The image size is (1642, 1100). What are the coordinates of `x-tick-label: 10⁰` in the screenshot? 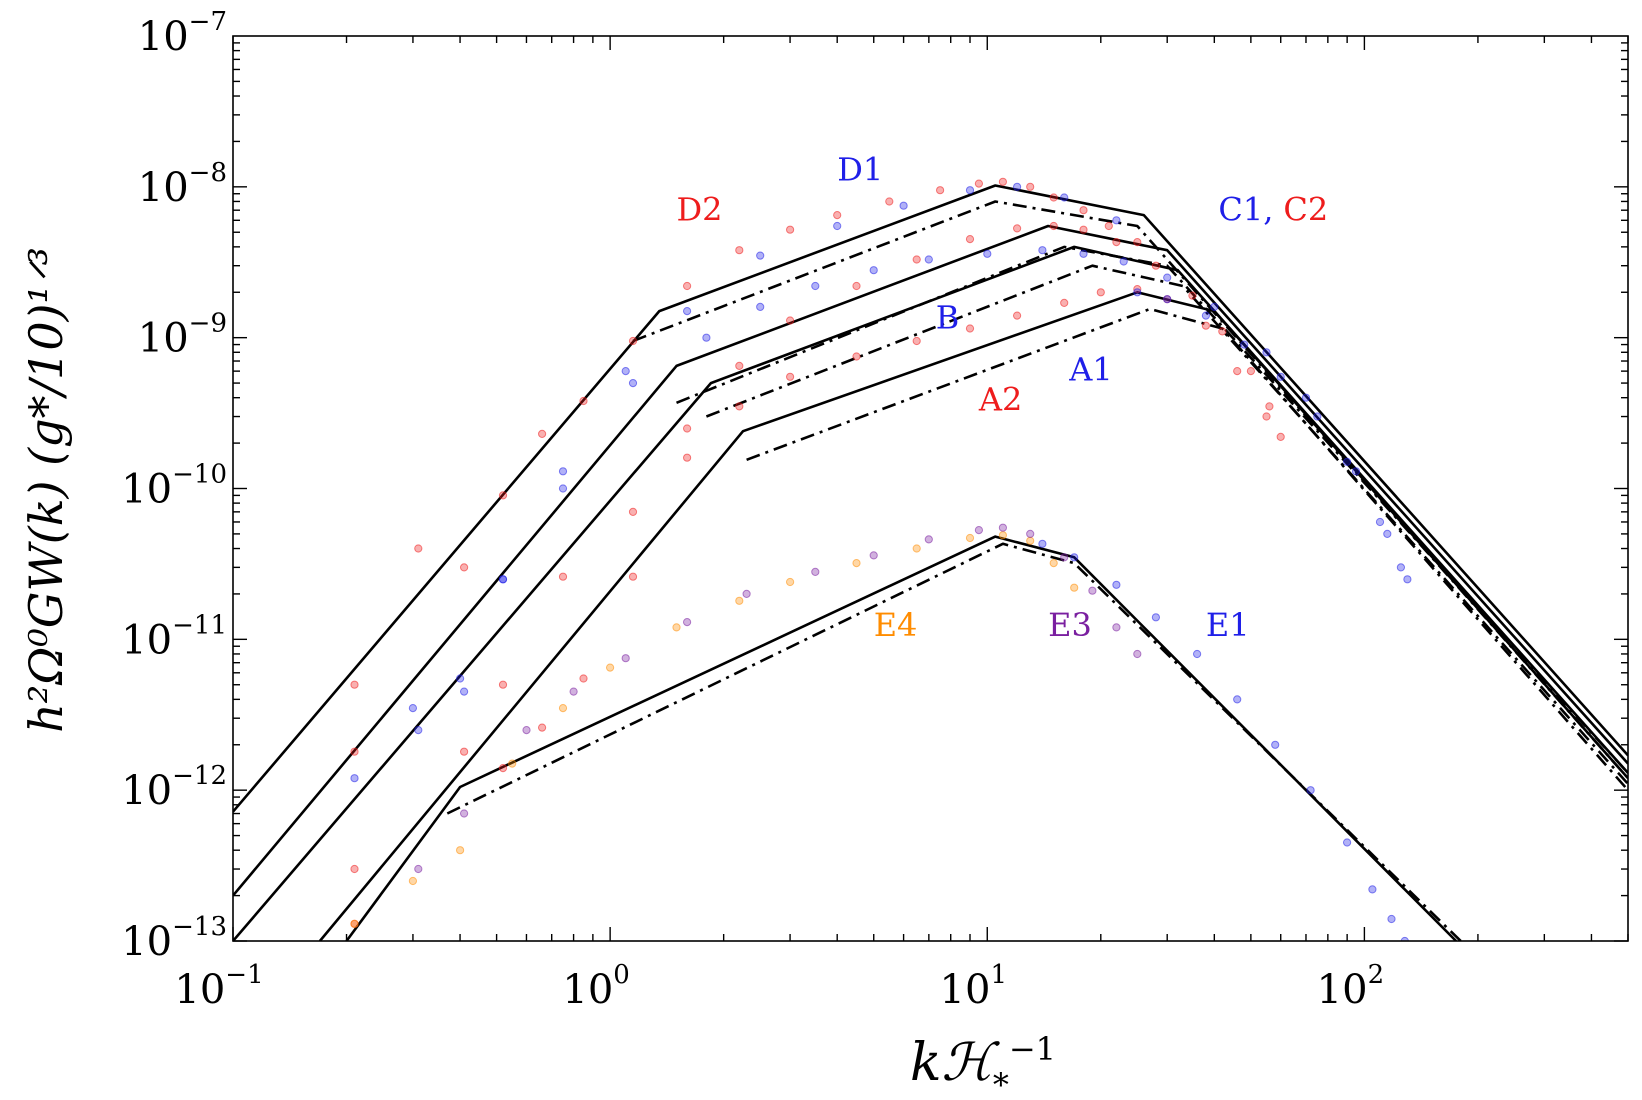 It's located at (595, 986).